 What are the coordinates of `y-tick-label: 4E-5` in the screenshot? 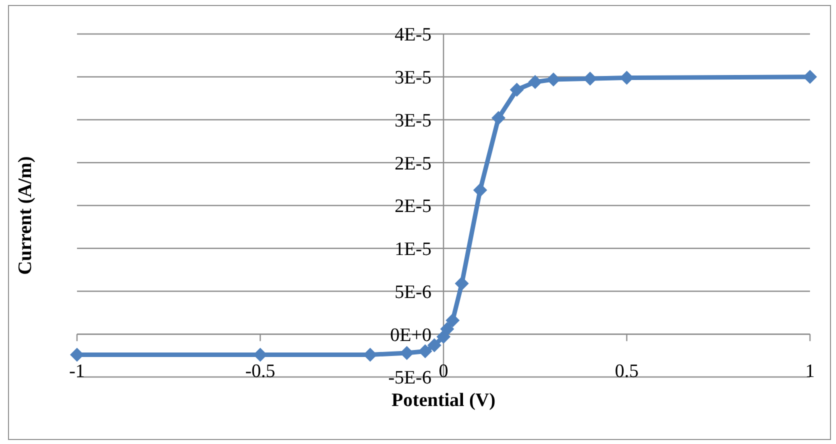 It's located at (413, 35).